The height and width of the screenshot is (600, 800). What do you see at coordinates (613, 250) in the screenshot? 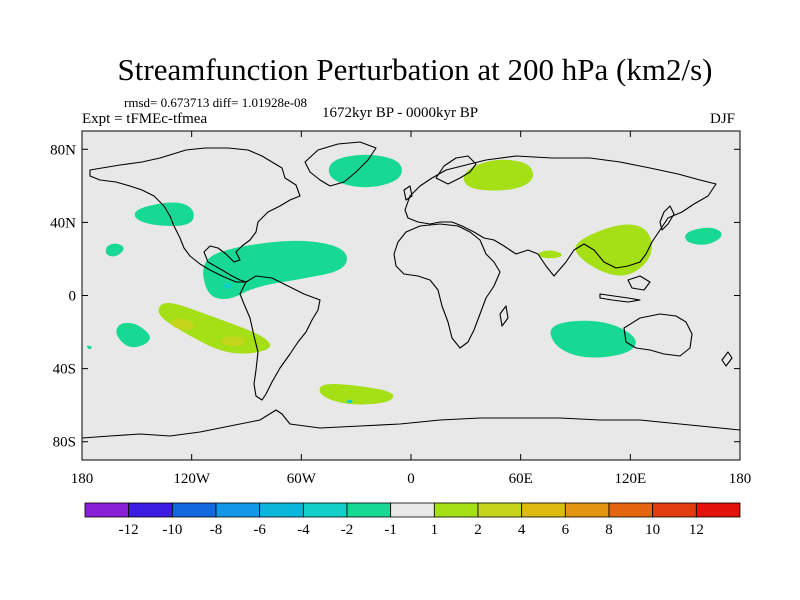
I see `anomaly-east-asia` at bounding box center [613, 250].